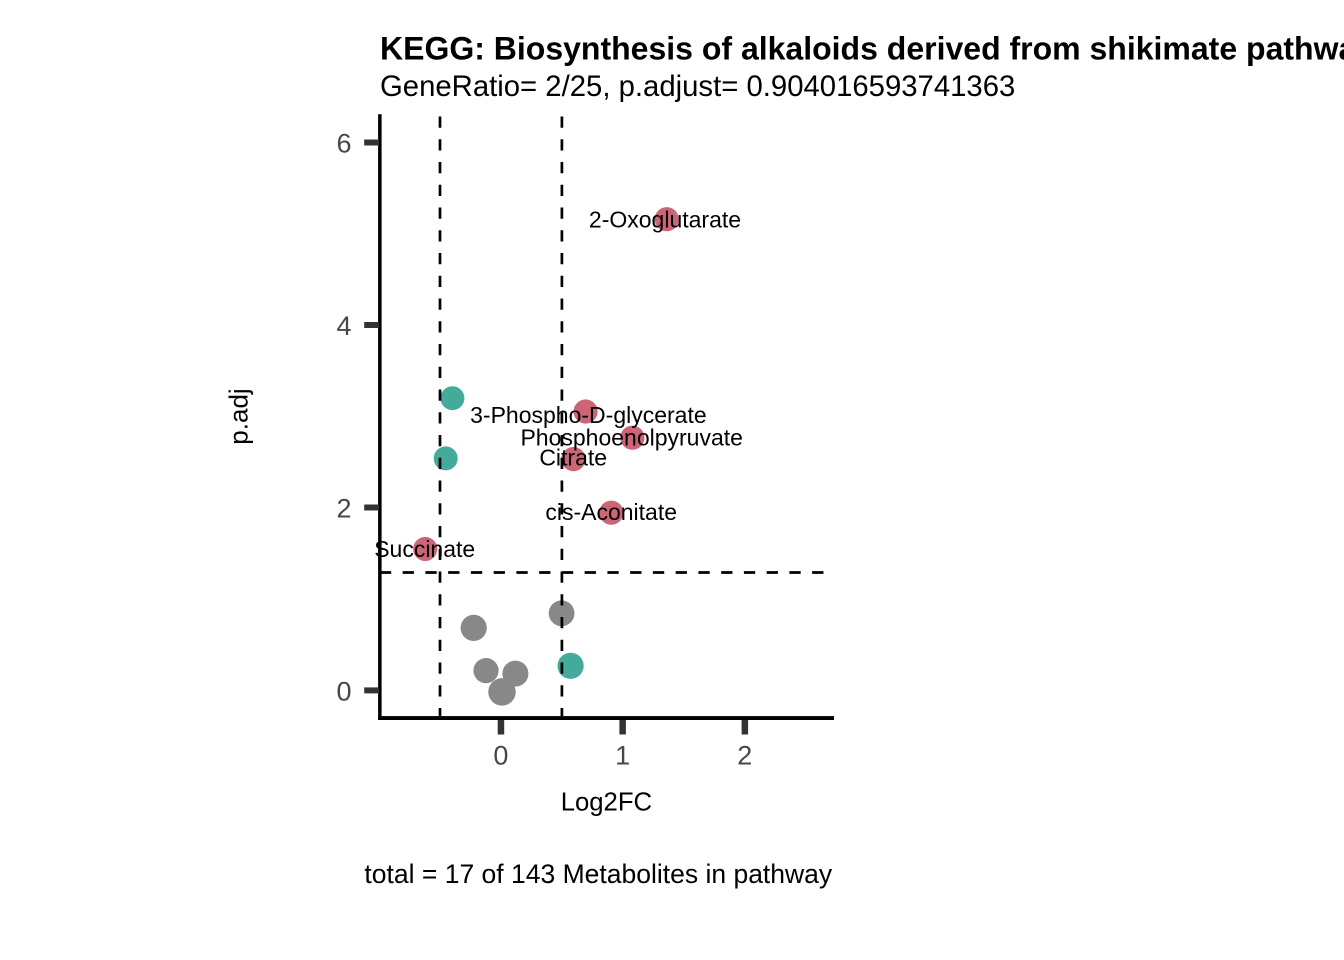  I want to click on svg-text: Phosphoenolpyruvate, so click(631, 437).